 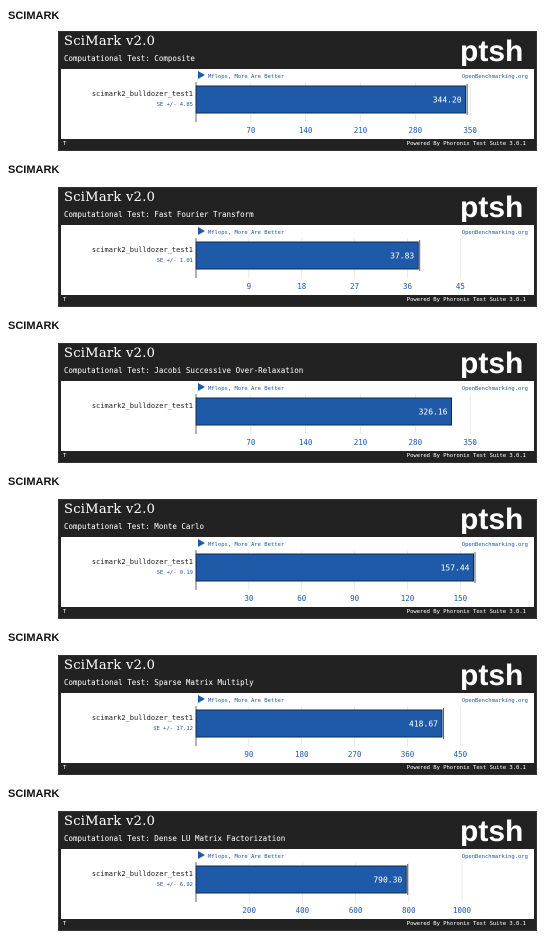 I want to click on tick-label: 800, so click(x=409, y=910).